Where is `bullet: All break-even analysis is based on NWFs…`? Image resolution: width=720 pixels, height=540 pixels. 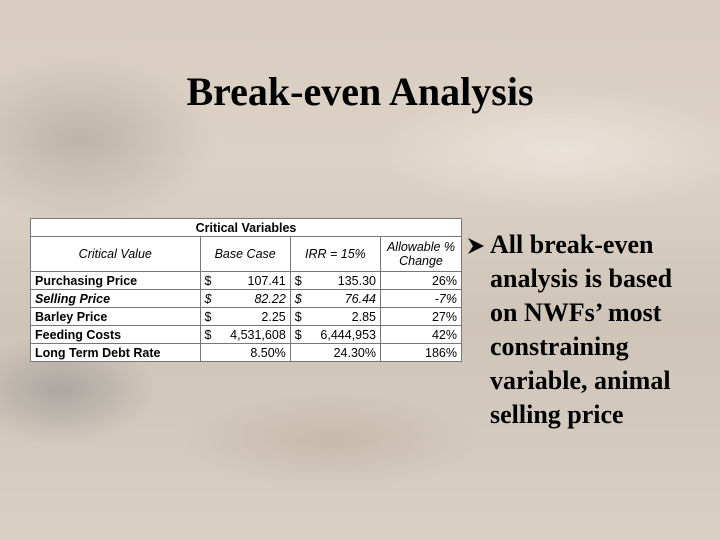
bullet: All break-even analysis is based on NWFs… is located at coordinates (581, 330).